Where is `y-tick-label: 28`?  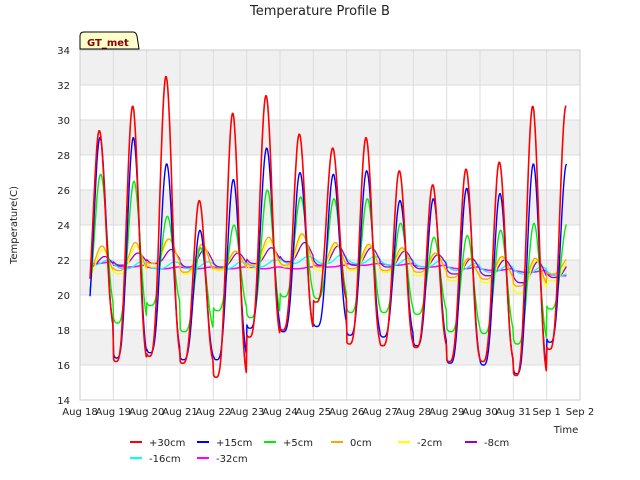
y-tick-label: 28 is located at coordinates (63, 156).